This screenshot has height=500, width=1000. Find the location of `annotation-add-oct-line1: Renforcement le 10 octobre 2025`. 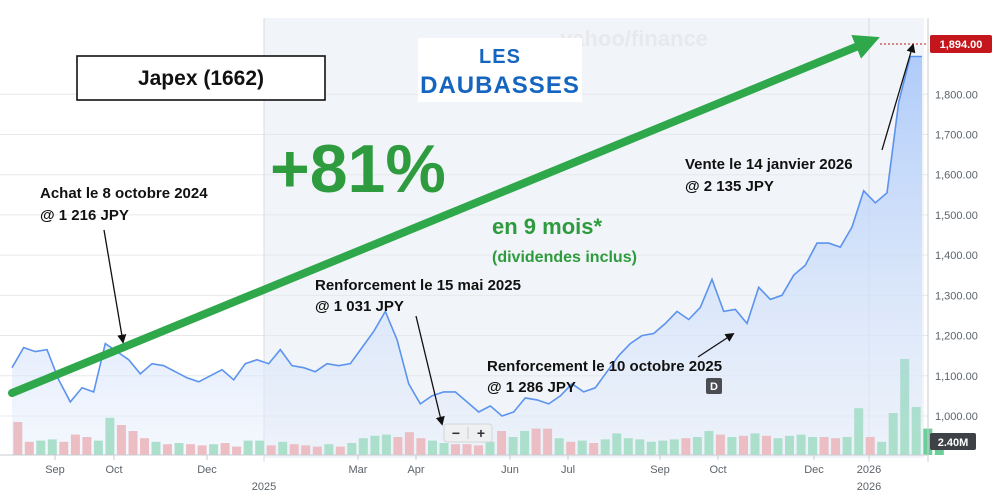

annotation-add-oct-line1: Renforcement le 10 octobre 2025 is located at coordinates (604, 366).